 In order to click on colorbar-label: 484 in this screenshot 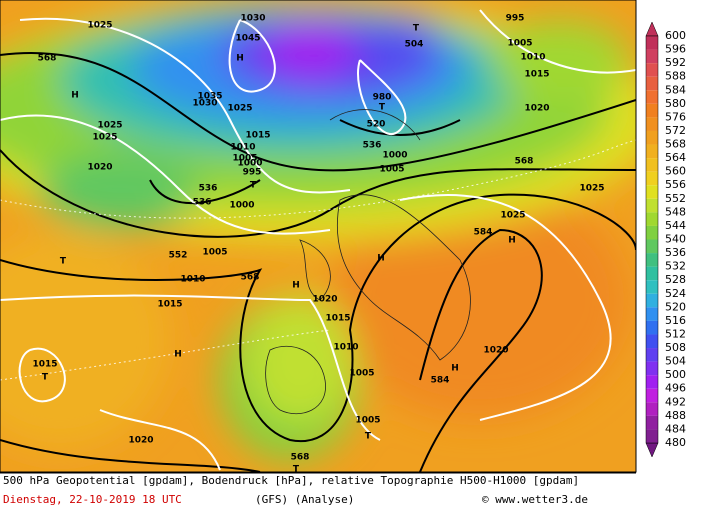, I will do `click(675, 428)`.